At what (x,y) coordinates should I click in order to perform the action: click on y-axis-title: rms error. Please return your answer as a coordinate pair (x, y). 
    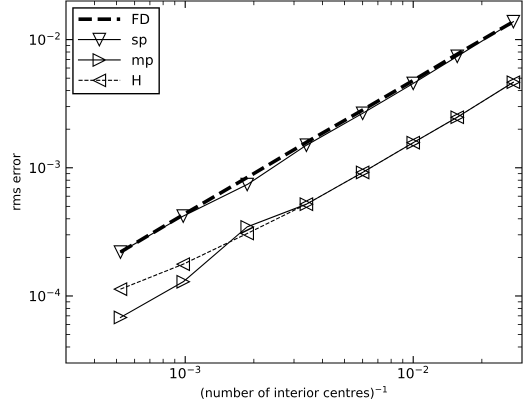
    Looking at the image, I should click on (17, 181).